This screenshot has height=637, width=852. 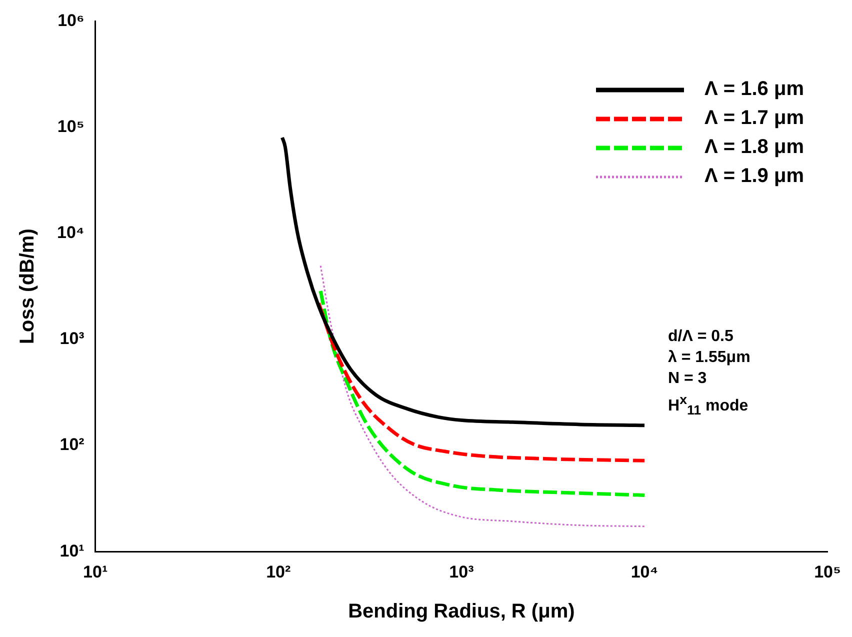 What do you see at coordinates (754, 176) in the screenshot?
I see `legend-label: Λ = 1.9 μm` at bounding box center [754, 176].